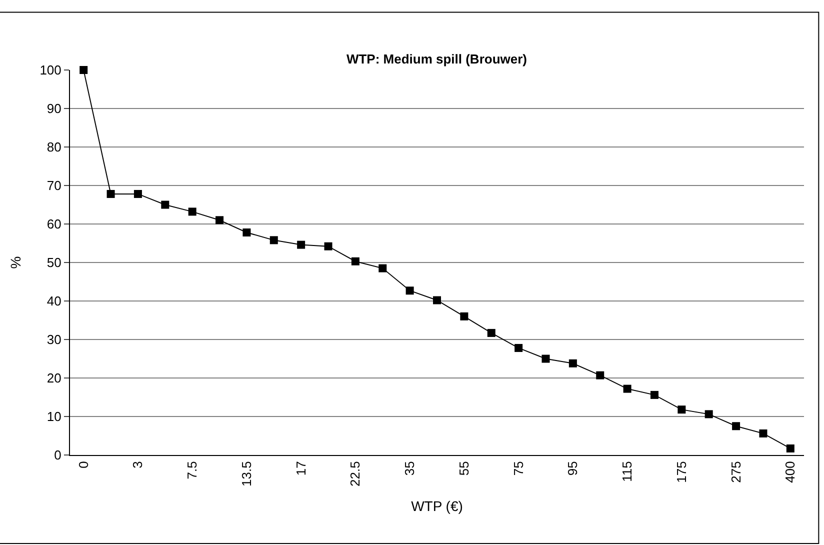  Describe the element at coordinates (736, 472) in the screenshot. I see `x-tick-label: 275` at that location.